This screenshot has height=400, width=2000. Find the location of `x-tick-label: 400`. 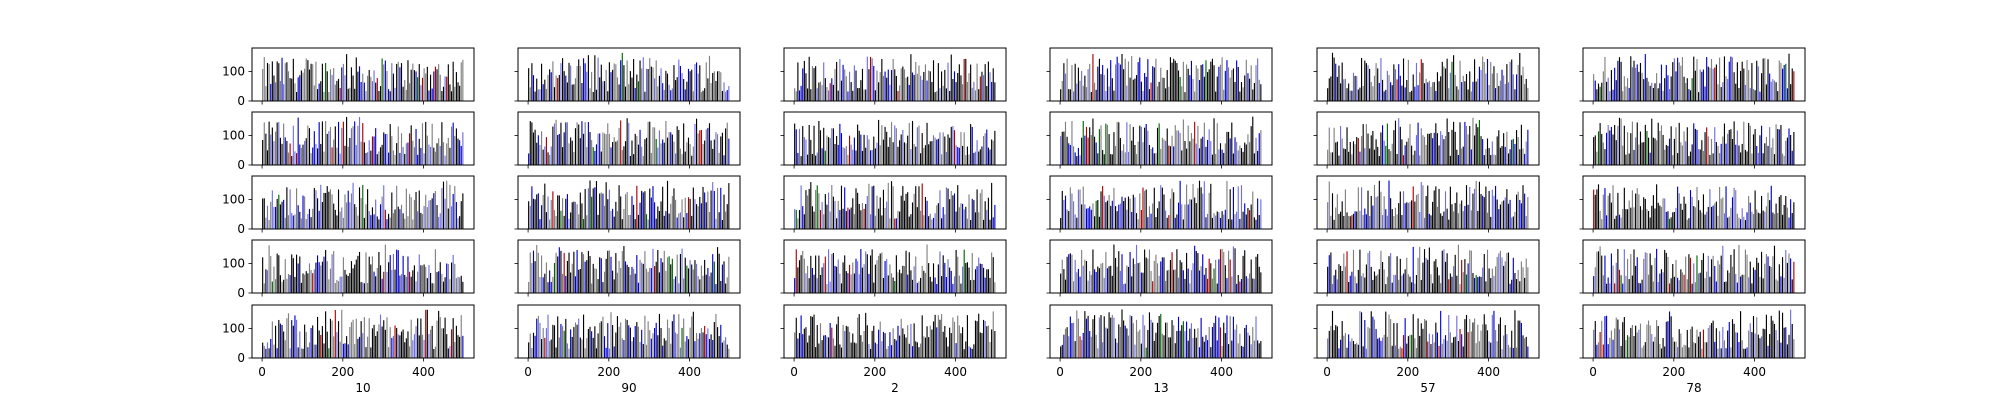

x-tick-label: 400 is located at coordinates (689, 372).